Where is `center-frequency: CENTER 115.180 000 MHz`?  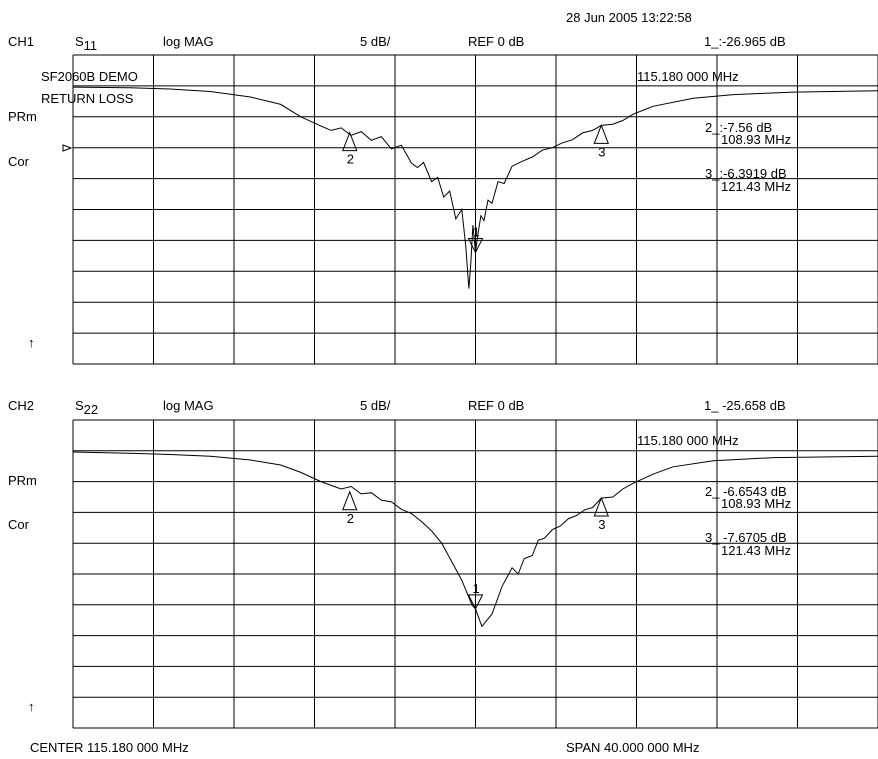 center-frequency: CENTER 115.180 000 MHz is located at coordinates (109, 747).